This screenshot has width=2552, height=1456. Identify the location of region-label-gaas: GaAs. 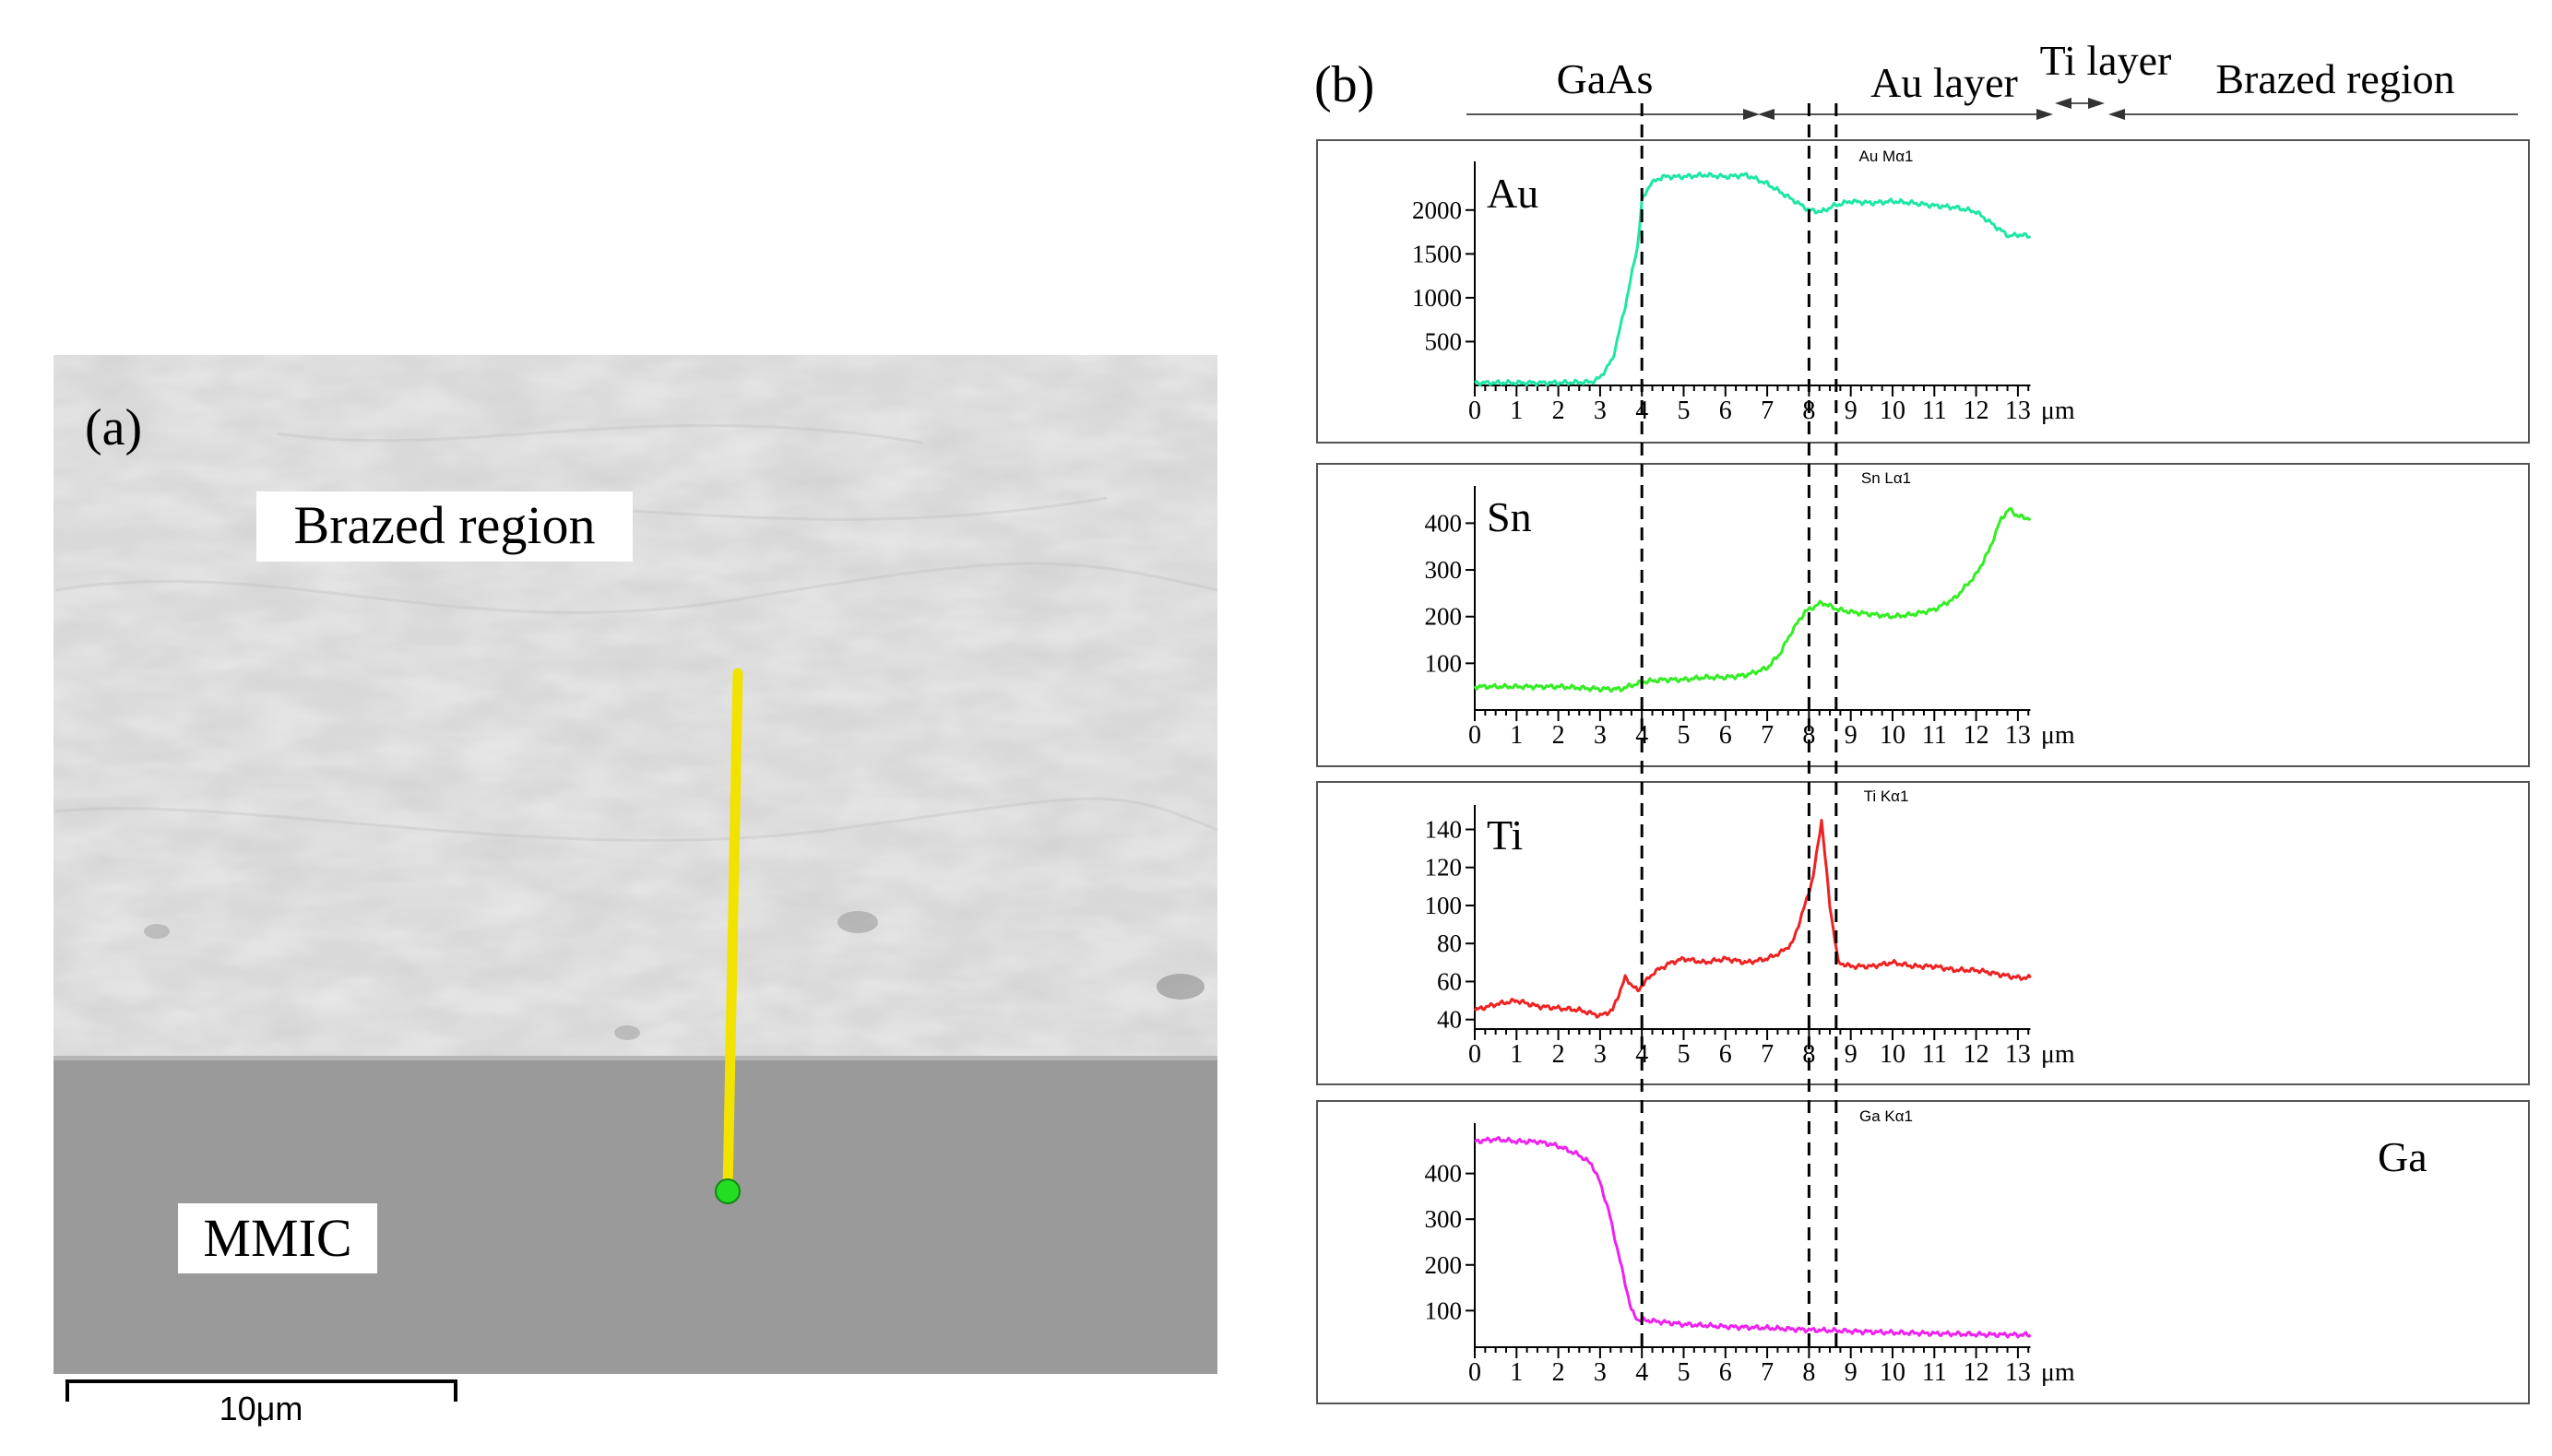
(1605, 78).